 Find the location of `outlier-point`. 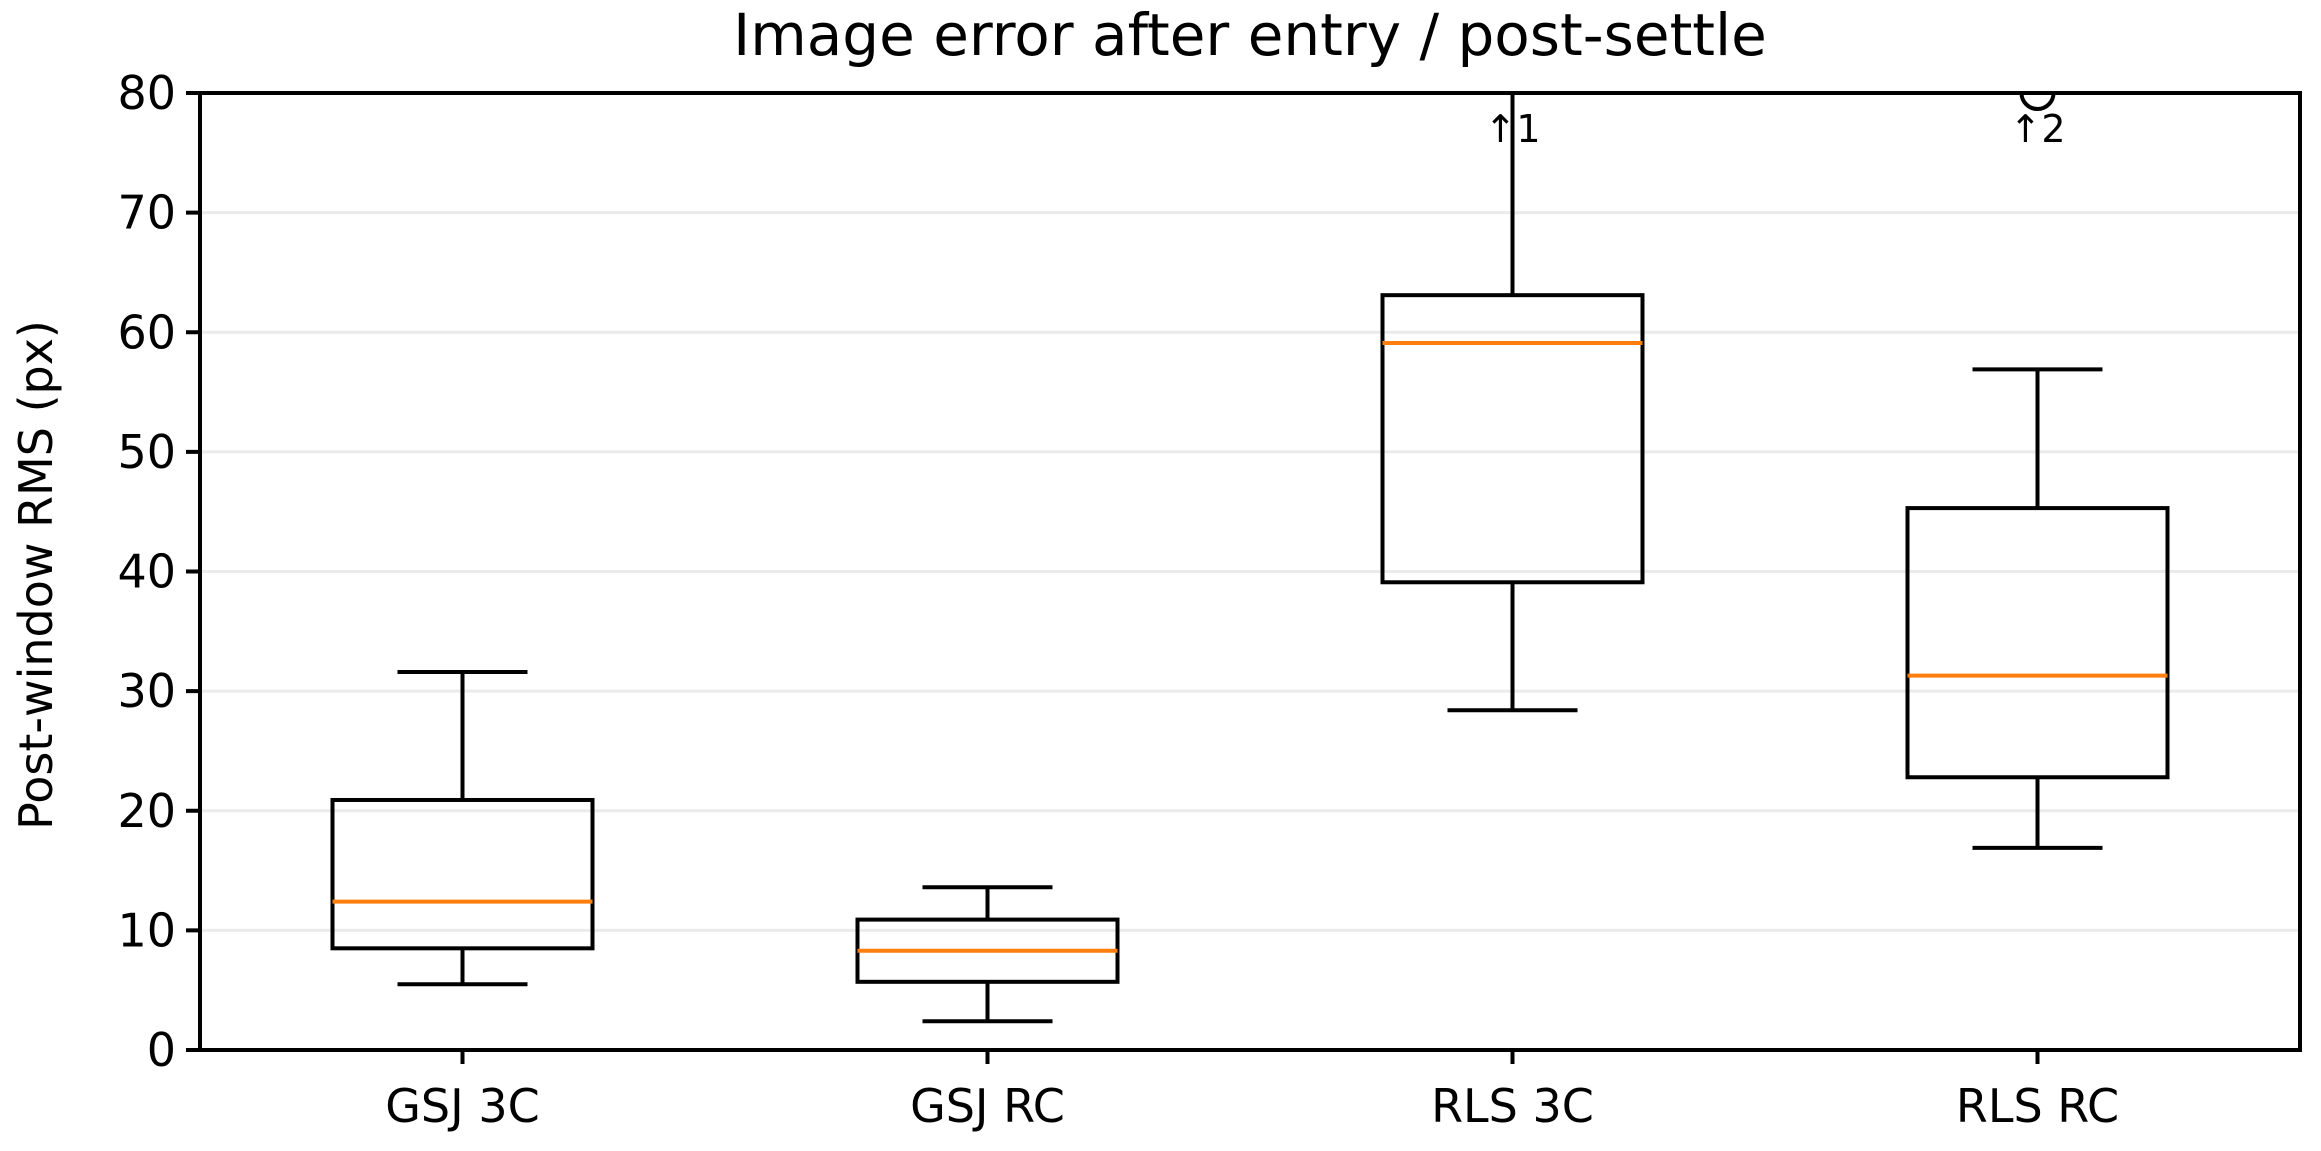

outlier-point is located at coordinates (2037, 102).